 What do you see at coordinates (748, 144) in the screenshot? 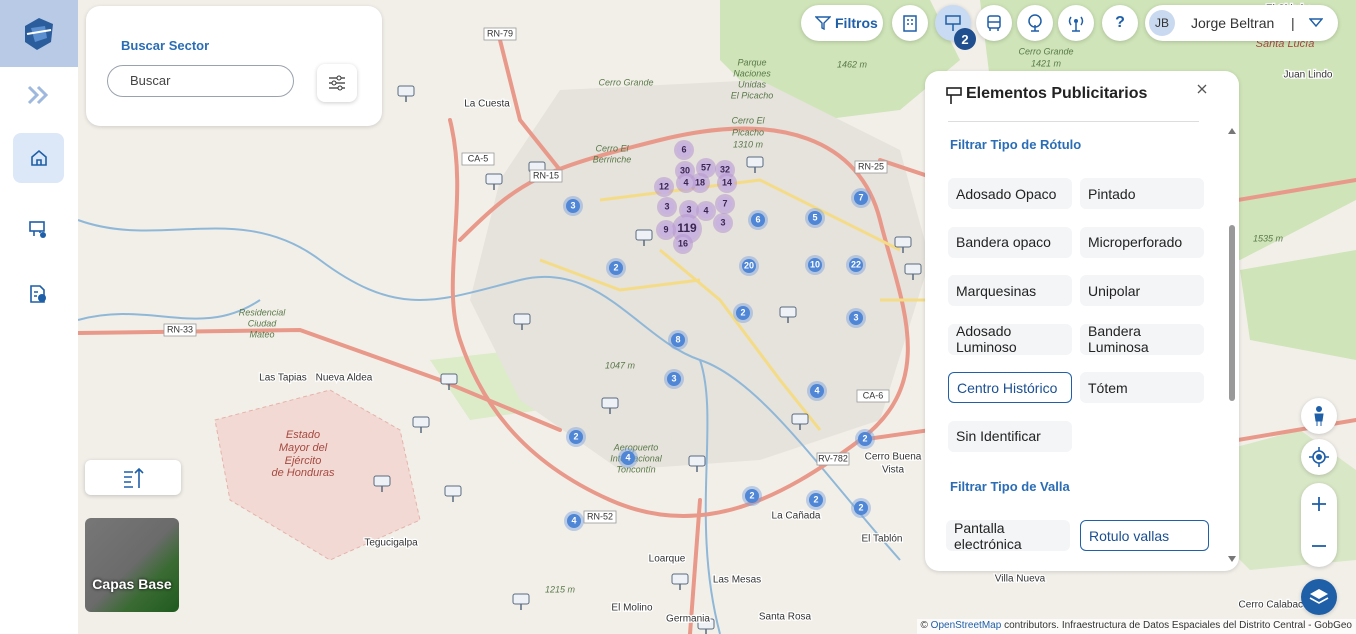
I see `map-feature-label: 1310 m` at bounding box center [748, 144].